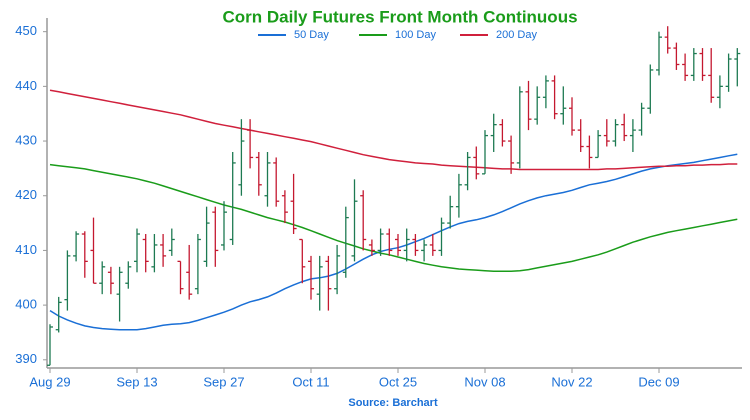  I want to click on legend-label: 100 Day, so click(415, 35).